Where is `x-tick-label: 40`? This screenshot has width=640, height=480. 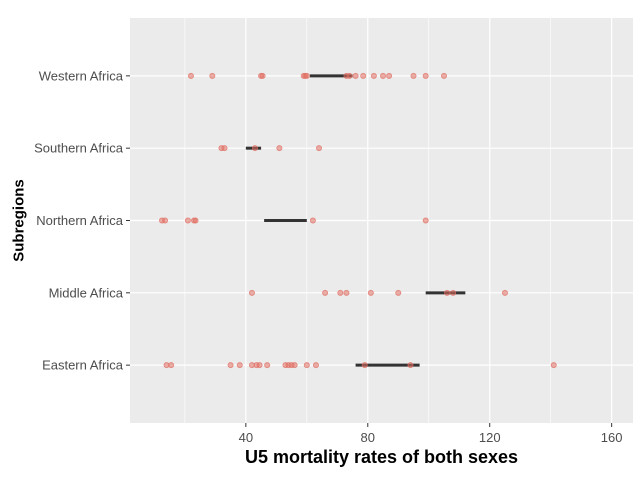
x-tick-label: 40 is located at coordinates (246, 437).